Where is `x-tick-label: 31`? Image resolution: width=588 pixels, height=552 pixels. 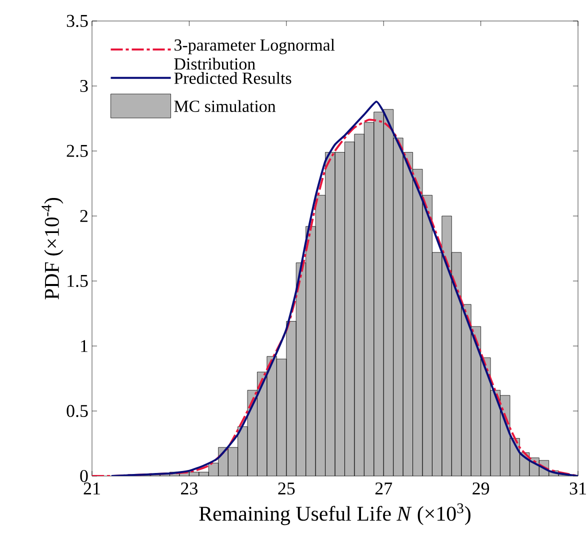
x-tick-label: 31 is located at coordinates (578, 488).